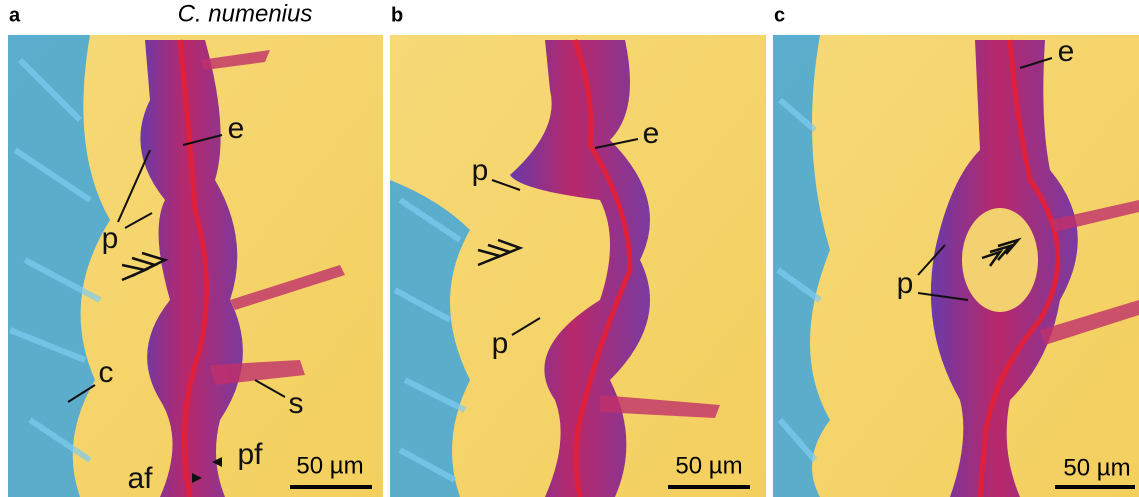  What do you see at coordinates (106, 372) in the screenshot?
I see `label: c` at bounding box center [106, 372].